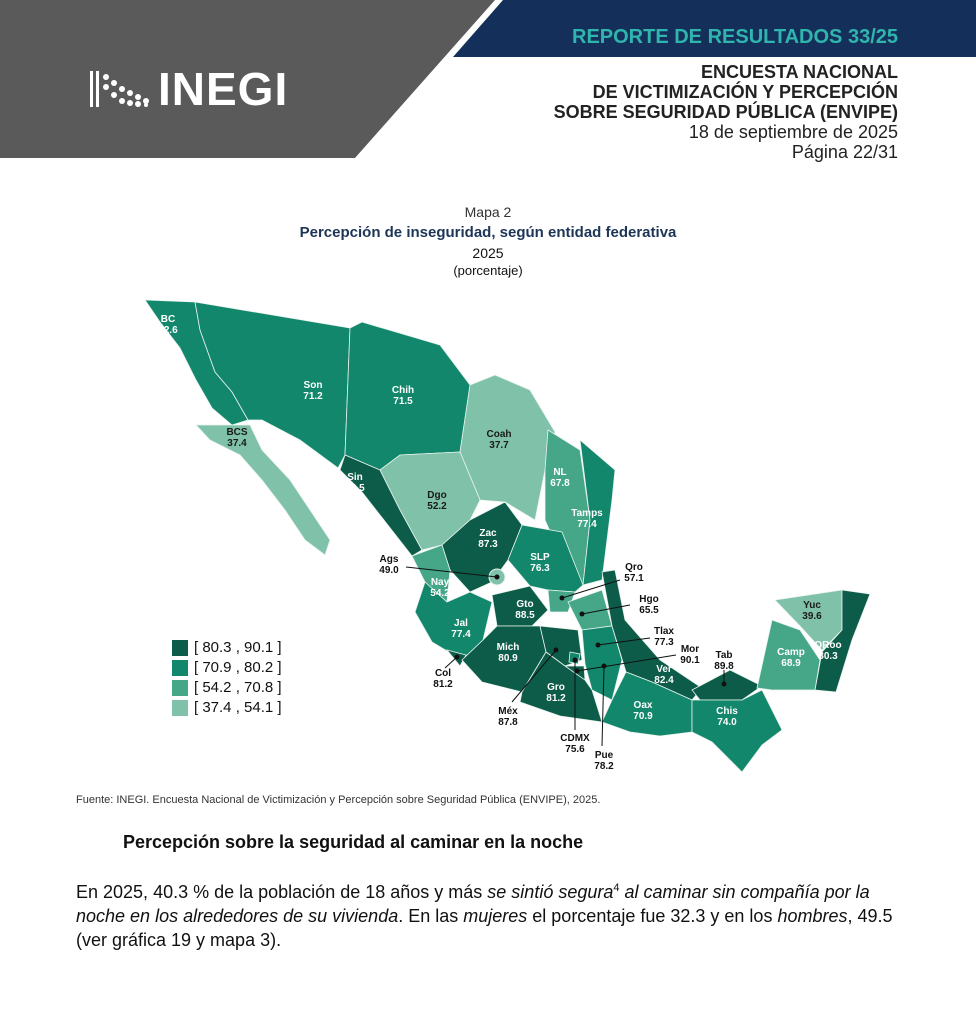 The height and width of the screenshot is (1024, 976). I want to click on text: el porcentaje fue 32.3 y en los, so click(652, 916).